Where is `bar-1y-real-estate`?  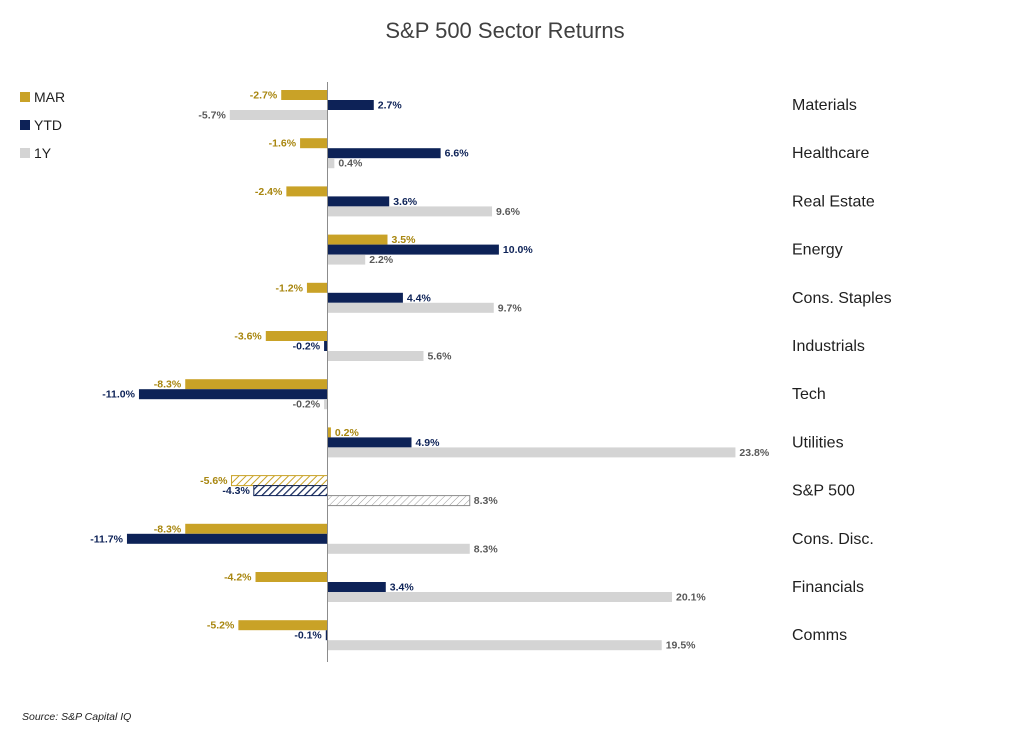 bar-1y-real-estate is located at coordinates (410, 211).